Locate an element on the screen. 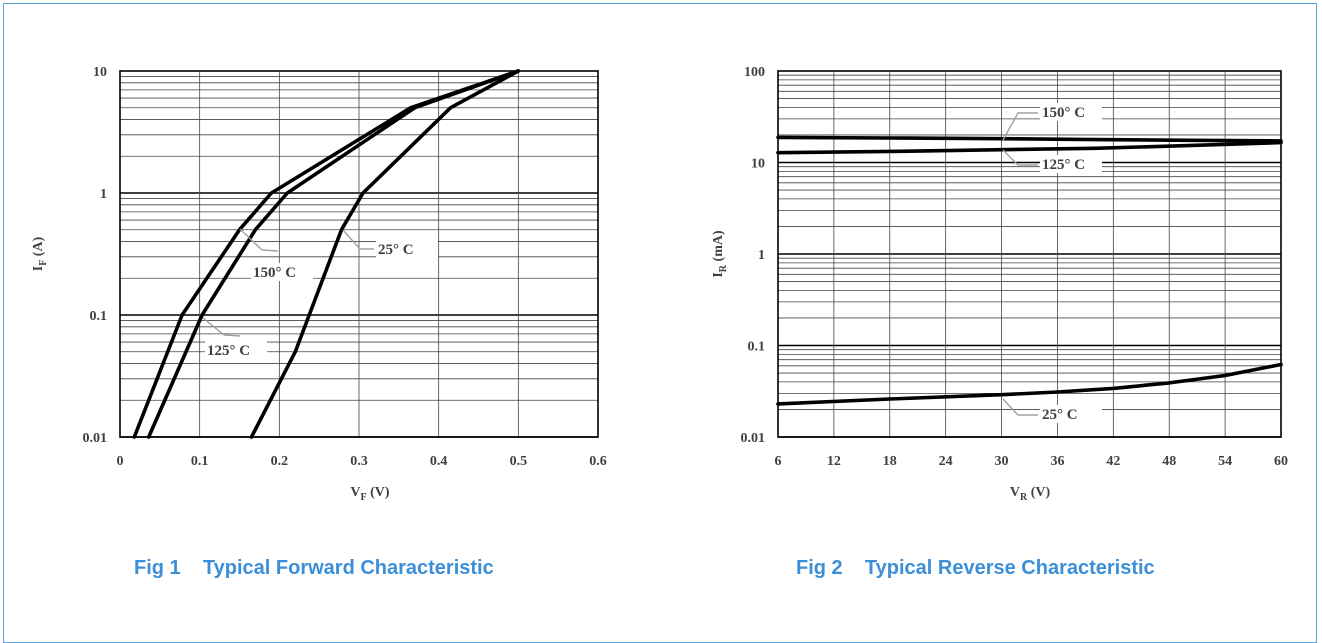  fig2-x-tick-label: 54 is located at coordinates (1225, 461).